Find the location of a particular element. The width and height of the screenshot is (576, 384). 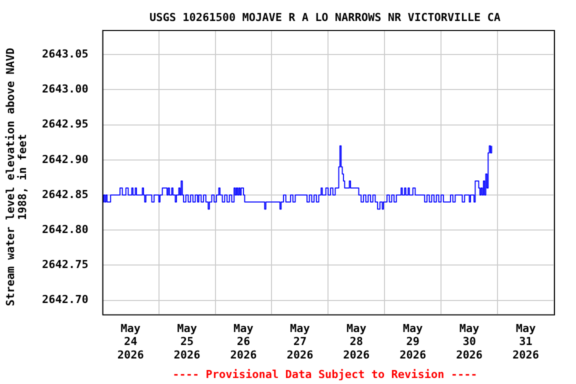

y-tick-label: 2642.80 is located at coordinates (65, 229).